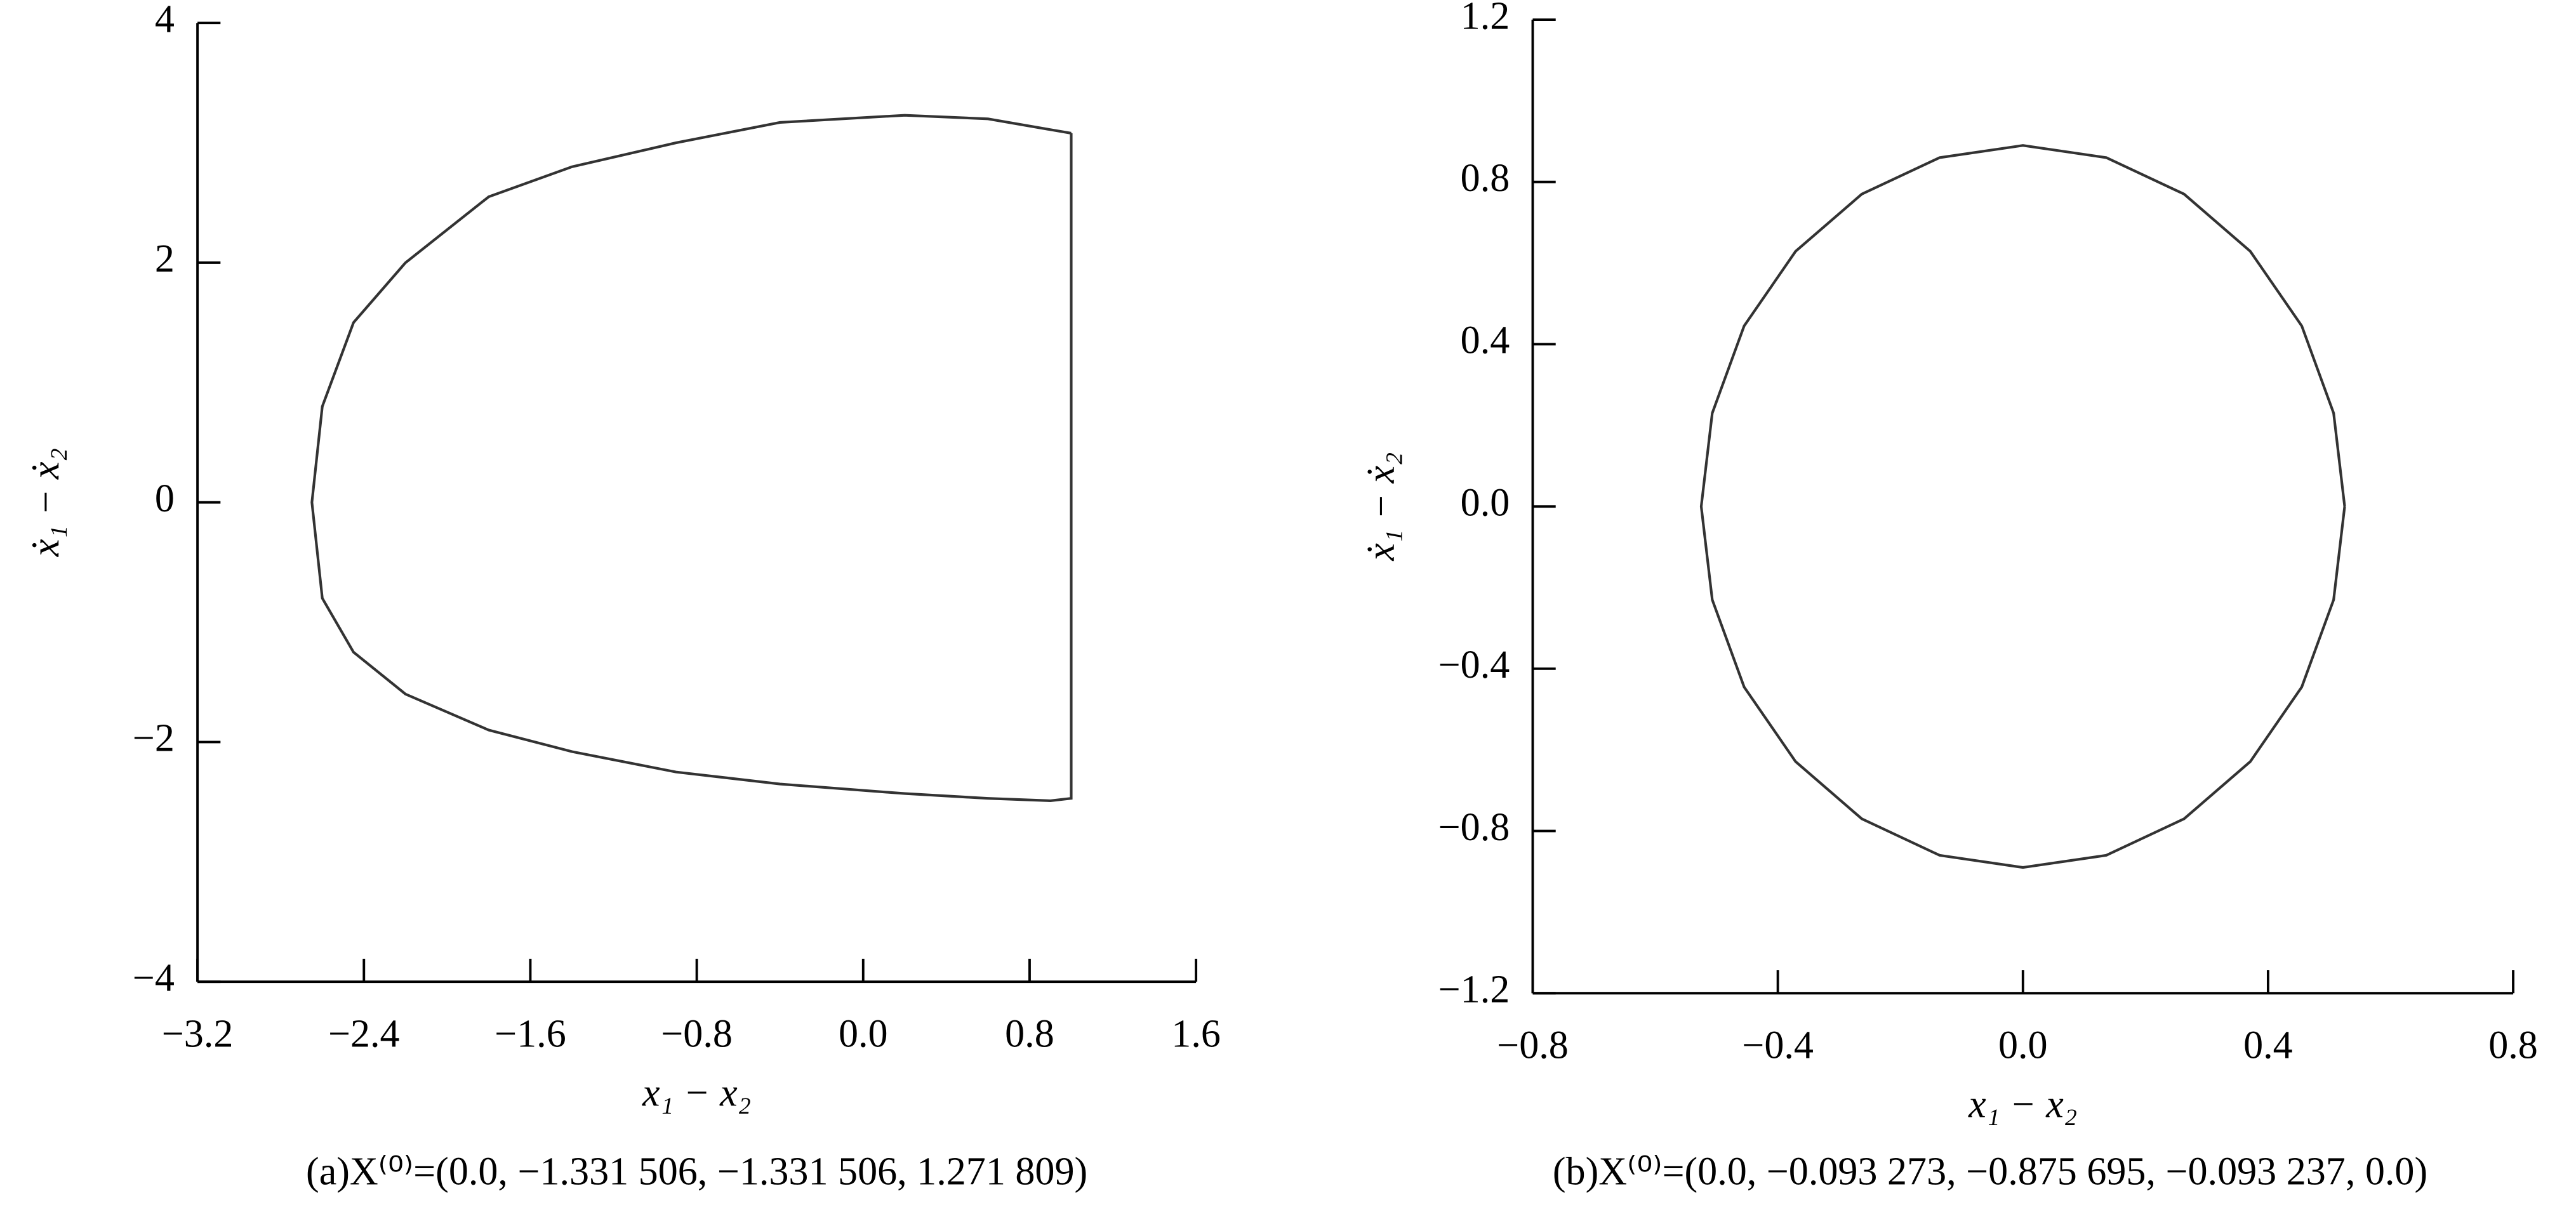 This screenshot has width=2576, height=1205. Describe the element at coordinates (364, 1033) in the screenshot. I see `x-tick-label: −2.4` at that location.